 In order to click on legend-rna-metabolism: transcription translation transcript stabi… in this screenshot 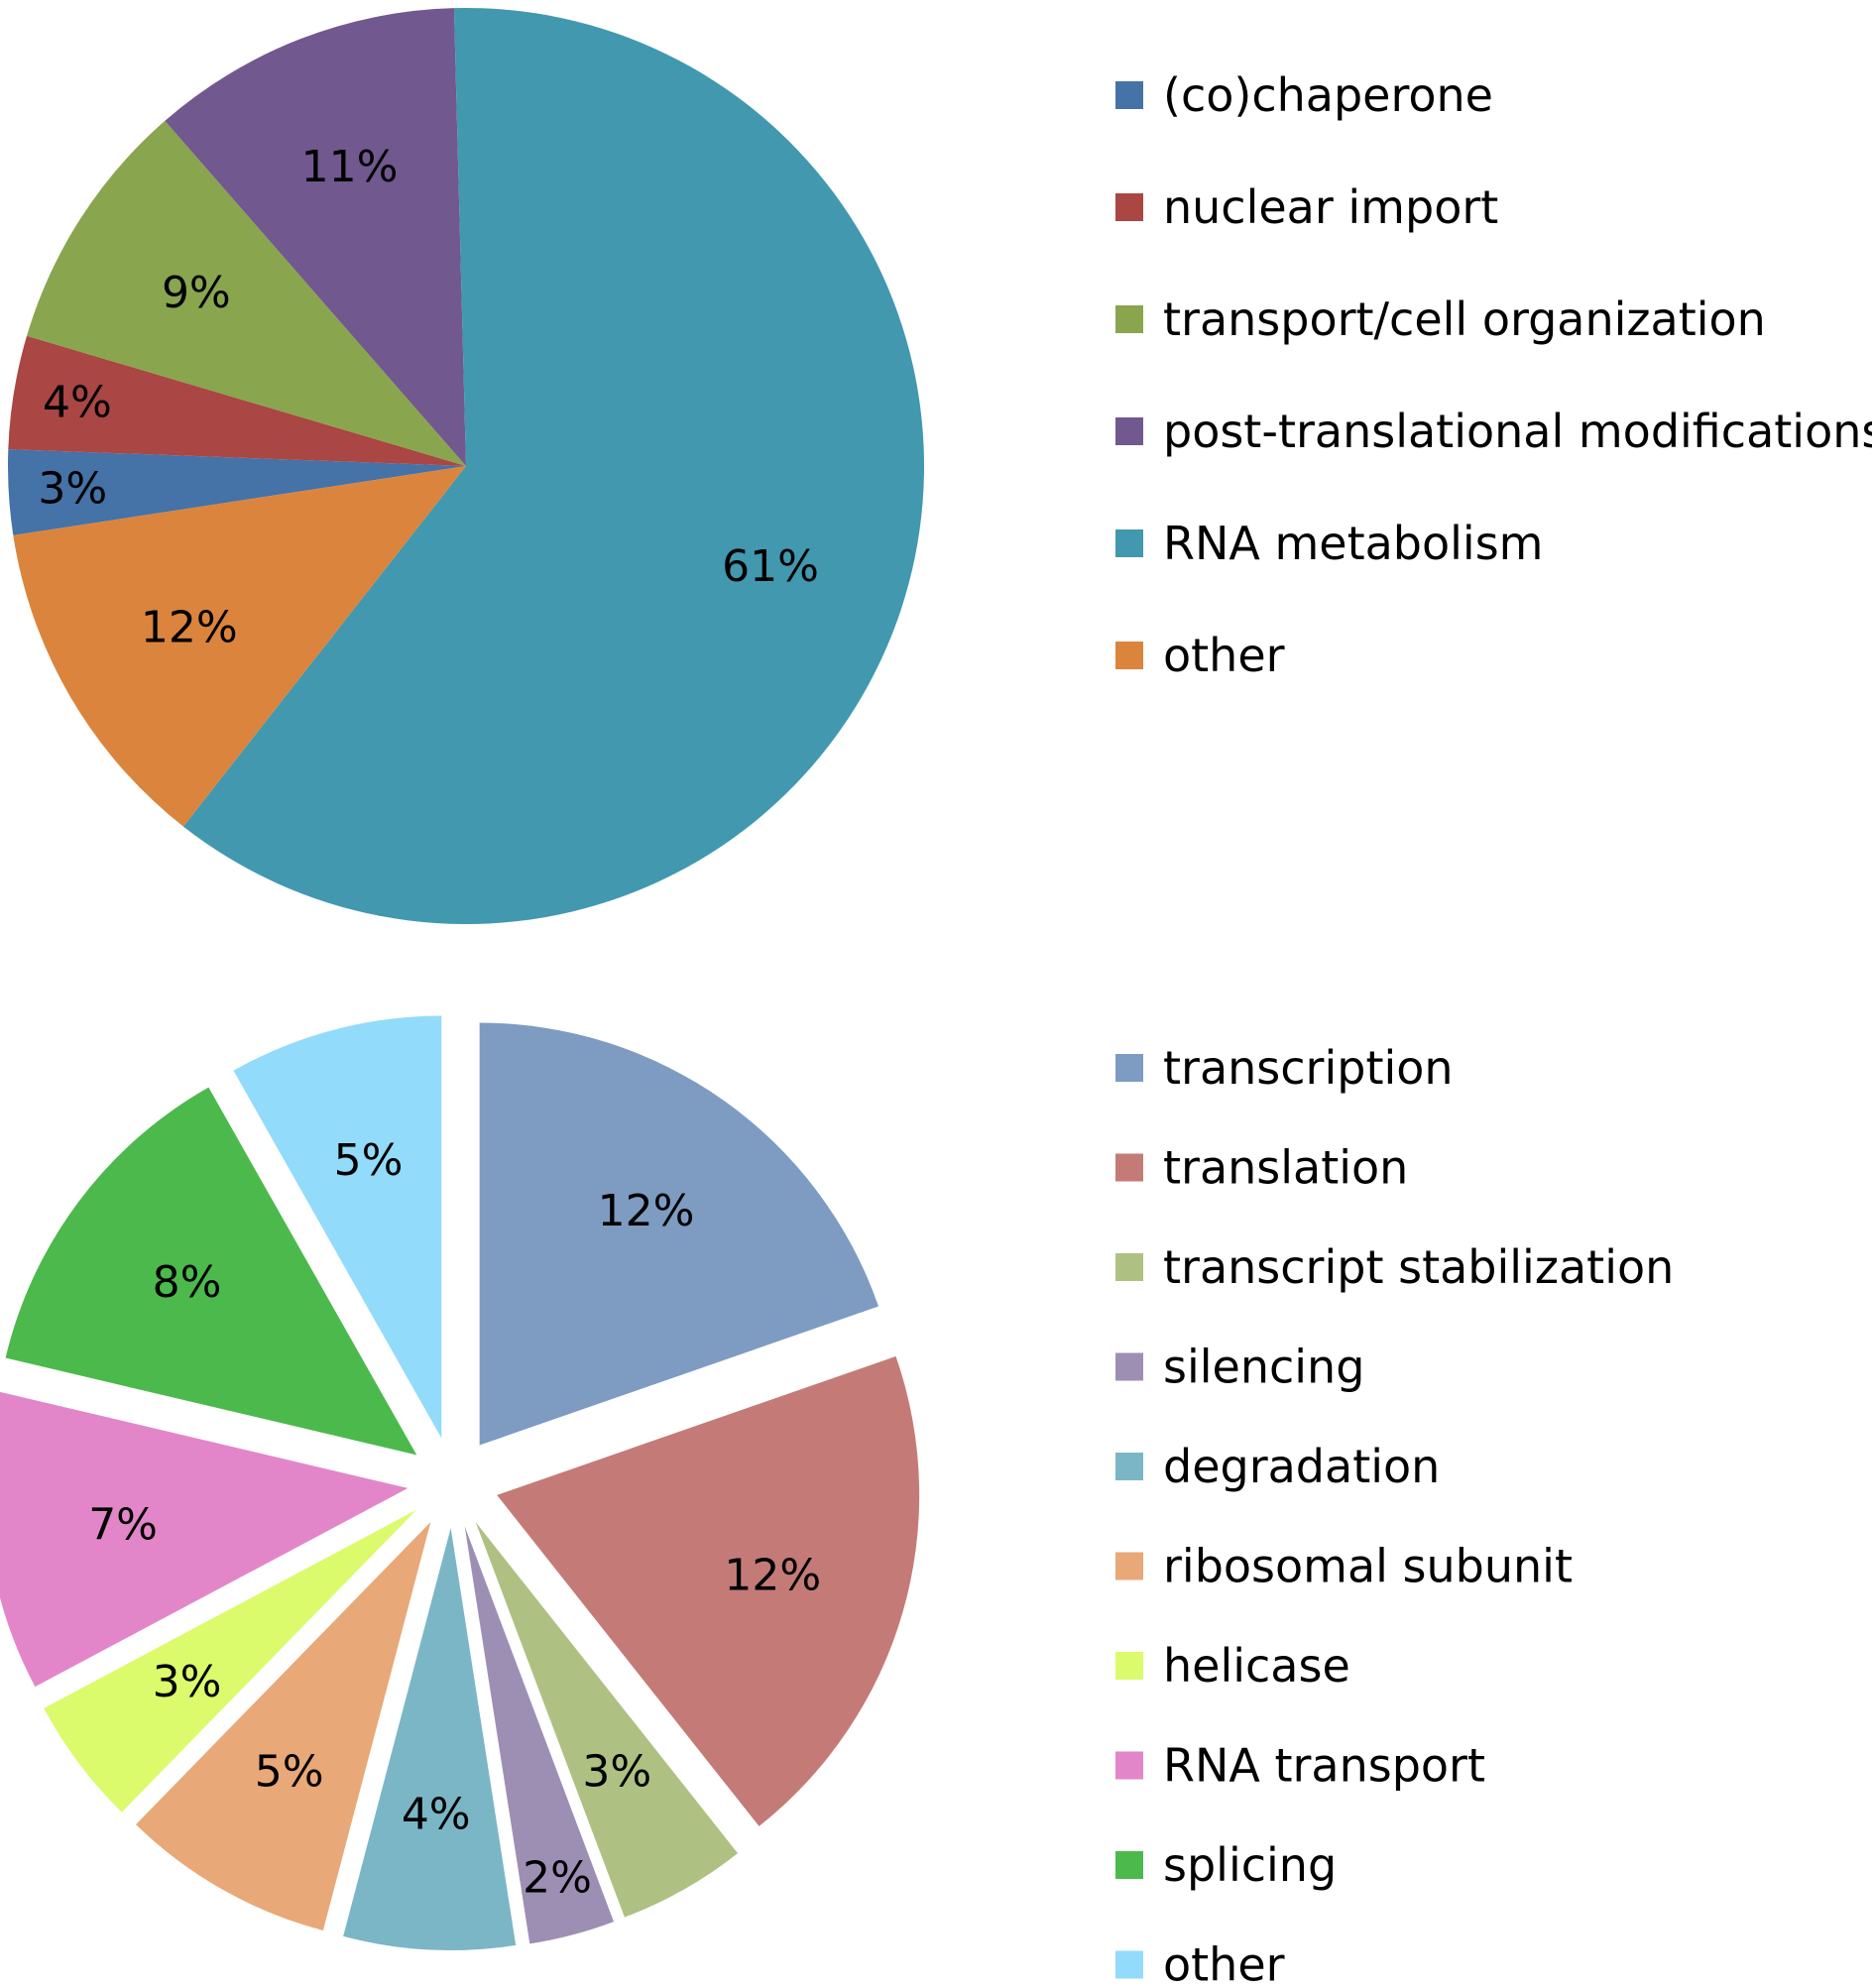, I will do `click(1394, 1514)`.